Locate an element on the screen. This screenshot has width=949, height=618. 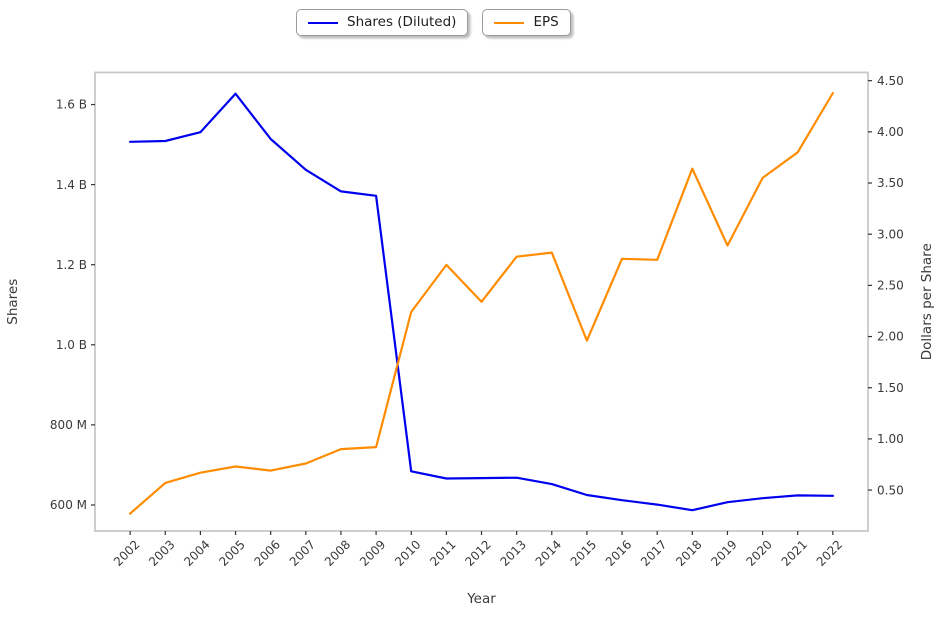
y-right-tick-label: 1.50 is located at coordinates (890, 388).